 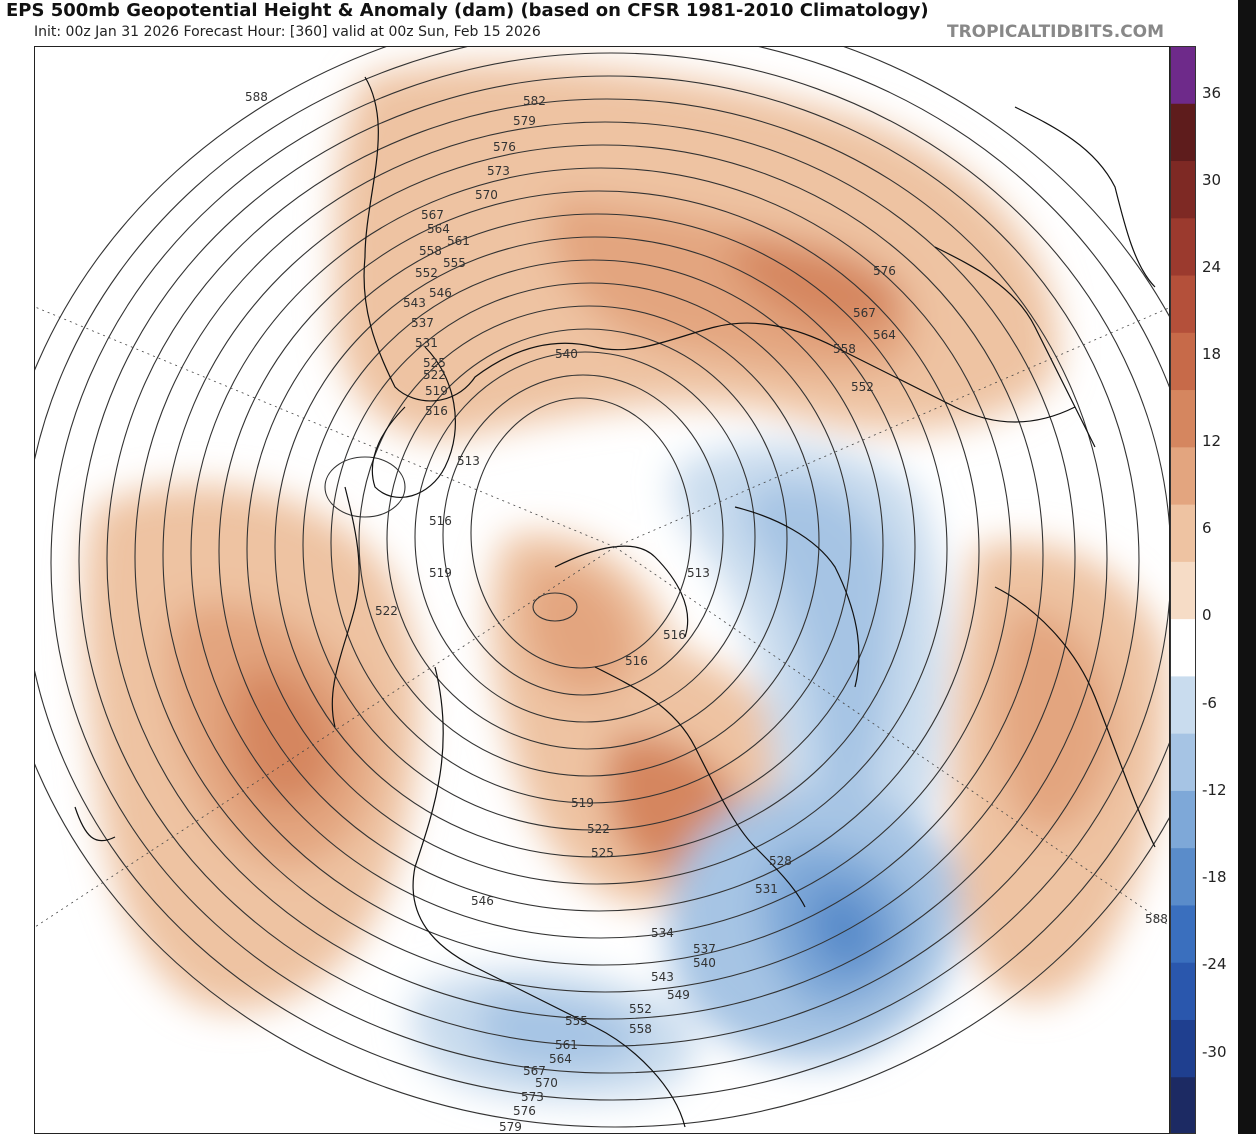 I want to click on colorbar-tick-label: 30, so click(x=1212, y=180).